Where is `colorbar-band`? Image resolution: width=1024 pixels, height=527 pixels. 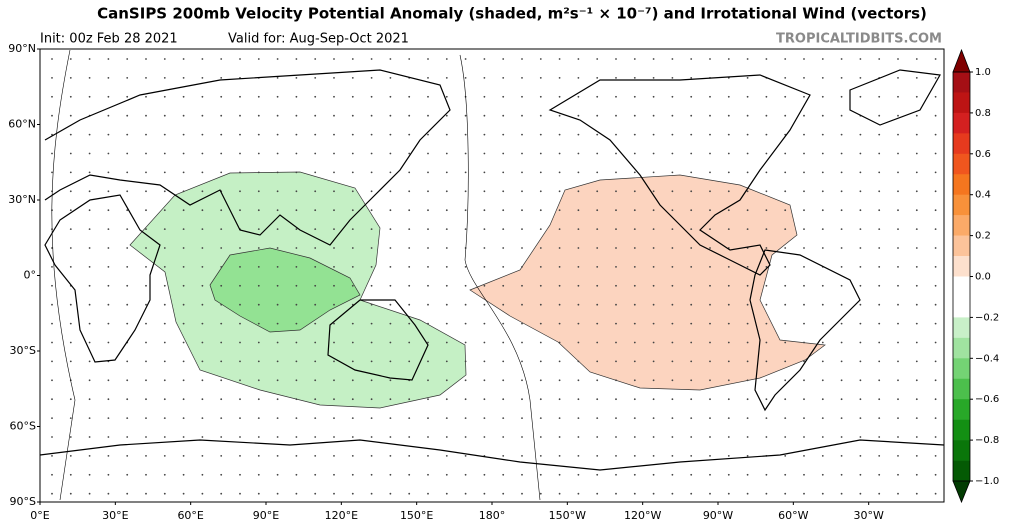 colorbar-band is located at coordinates (961, 103).